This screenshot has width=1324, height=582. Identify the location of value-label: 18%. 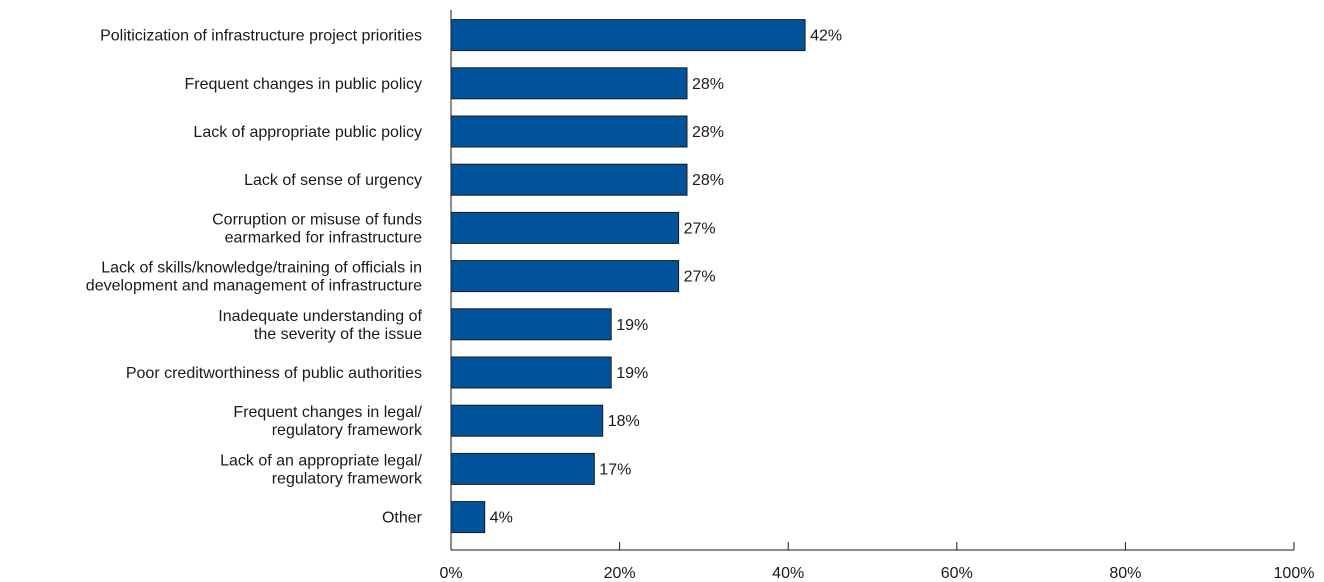
(624, 421).